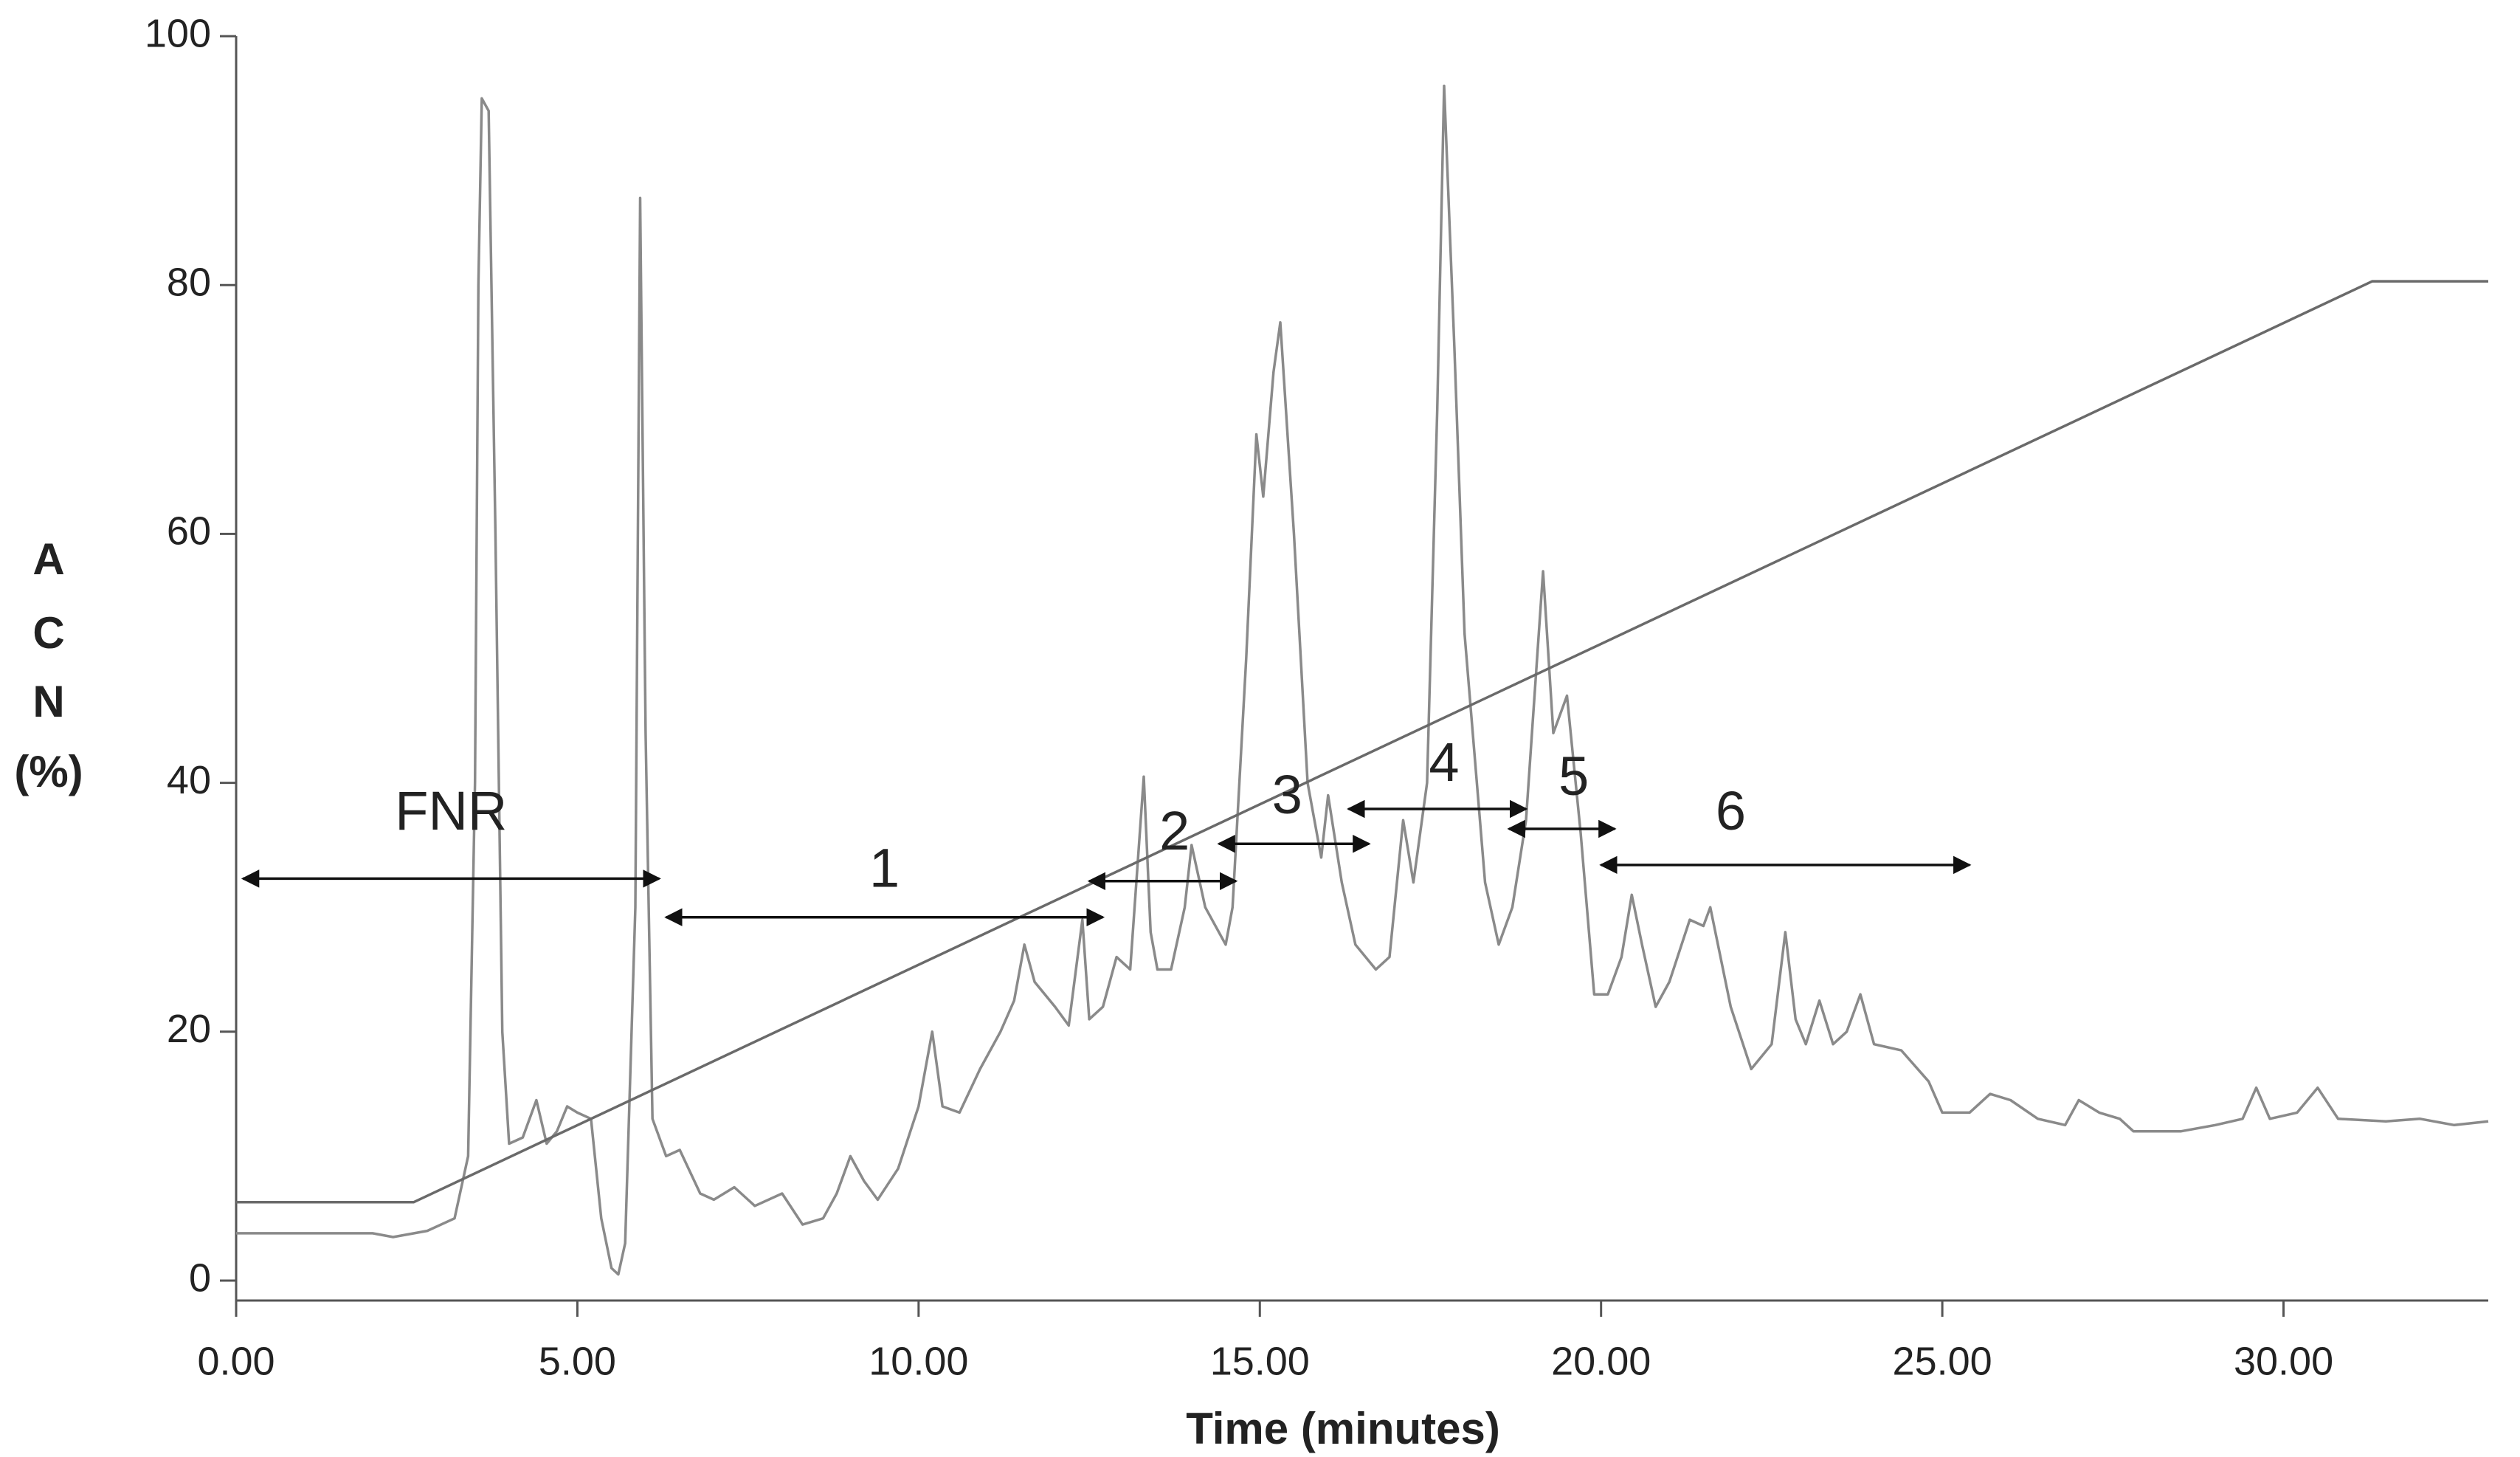 This screenshot has width=2520, height=1457. What do you see at coordinates (189, 780) in the screenshot?
I see `y-tick-label: 40` at bounding box center [189, 780].